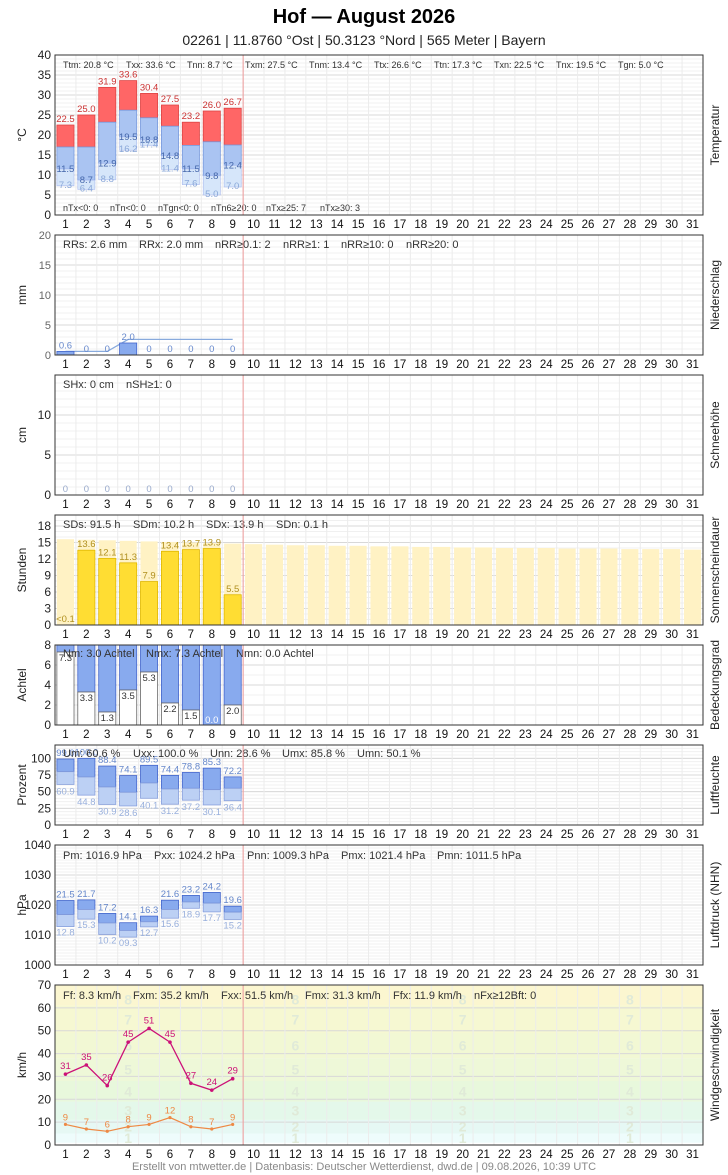 Image resolution: width=728 pixels, height=1175 pixels. What do you see at coordinates (107, 760) in the screenshot?
I see `umax-value: 88.4` at bounding box center [107, 760].